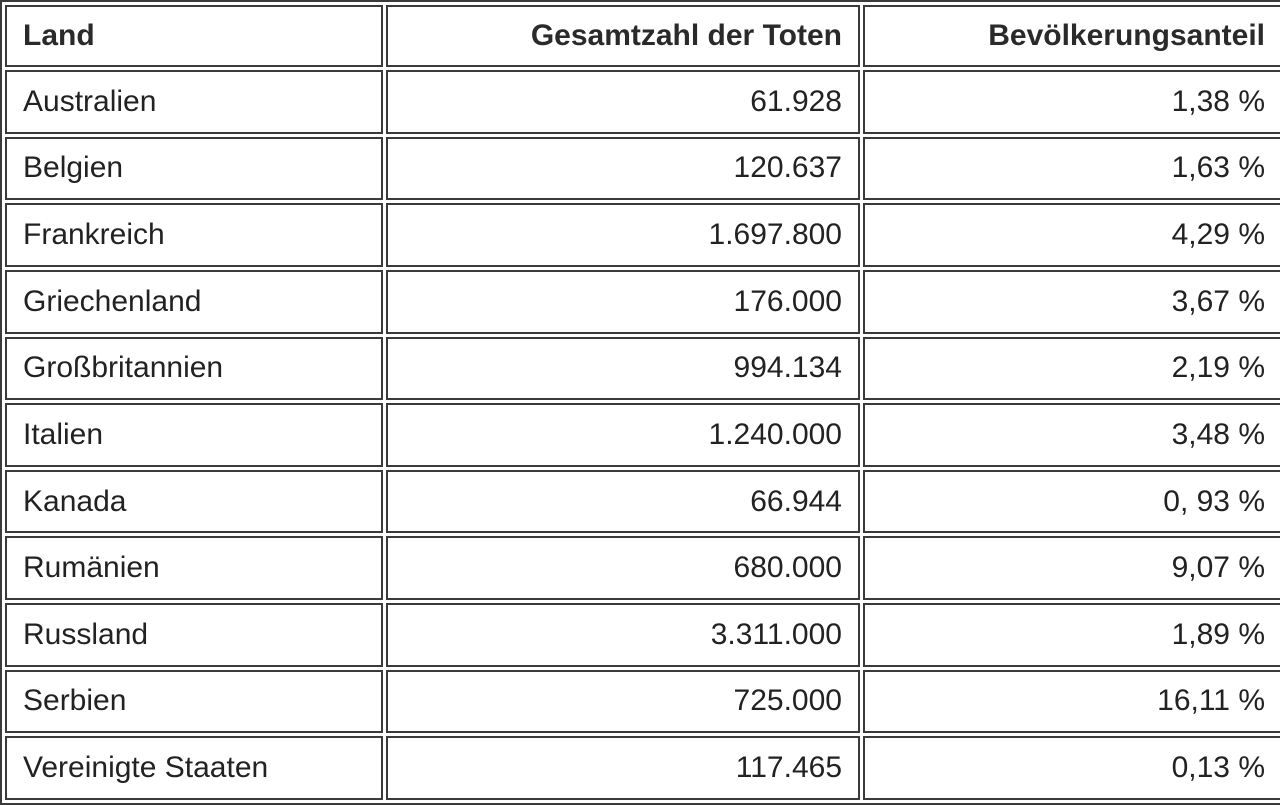 This screenshot has width=1280, height=805. Describe the element at coordinates (194, 568) in the screenshot. I see `country-cell: Rumänien` at that location.